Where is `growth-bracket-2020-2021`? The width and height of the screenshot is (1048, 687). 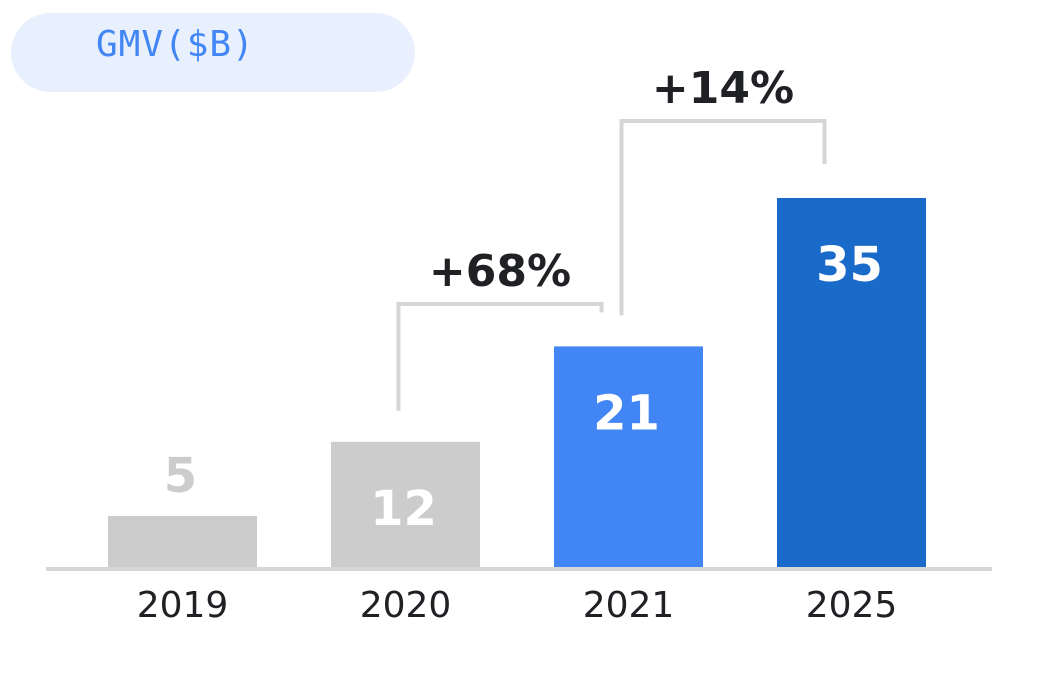
growth-bracket-2020-2021 is located at coordinates (500, 356).